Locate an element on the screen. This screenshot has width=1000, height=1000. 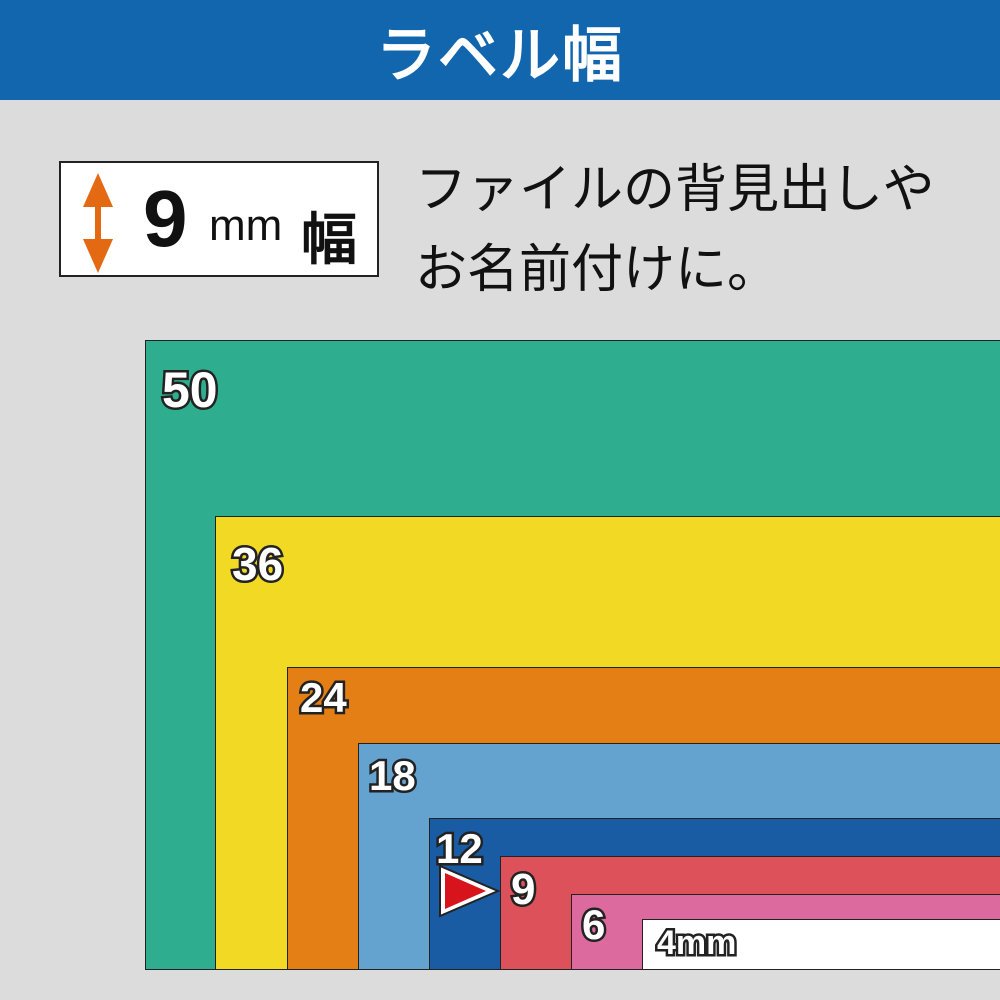
width-label: 4mm is located at coordinates (696, 943).